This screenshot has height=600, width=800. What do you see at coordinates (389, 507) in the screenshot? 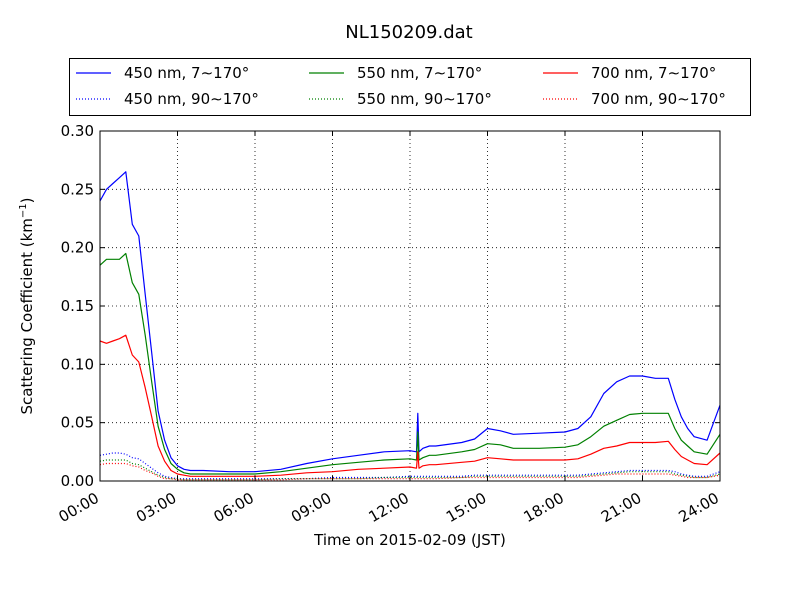
I see `x-tick-label: 12:00` at bounding box center [389, 507].